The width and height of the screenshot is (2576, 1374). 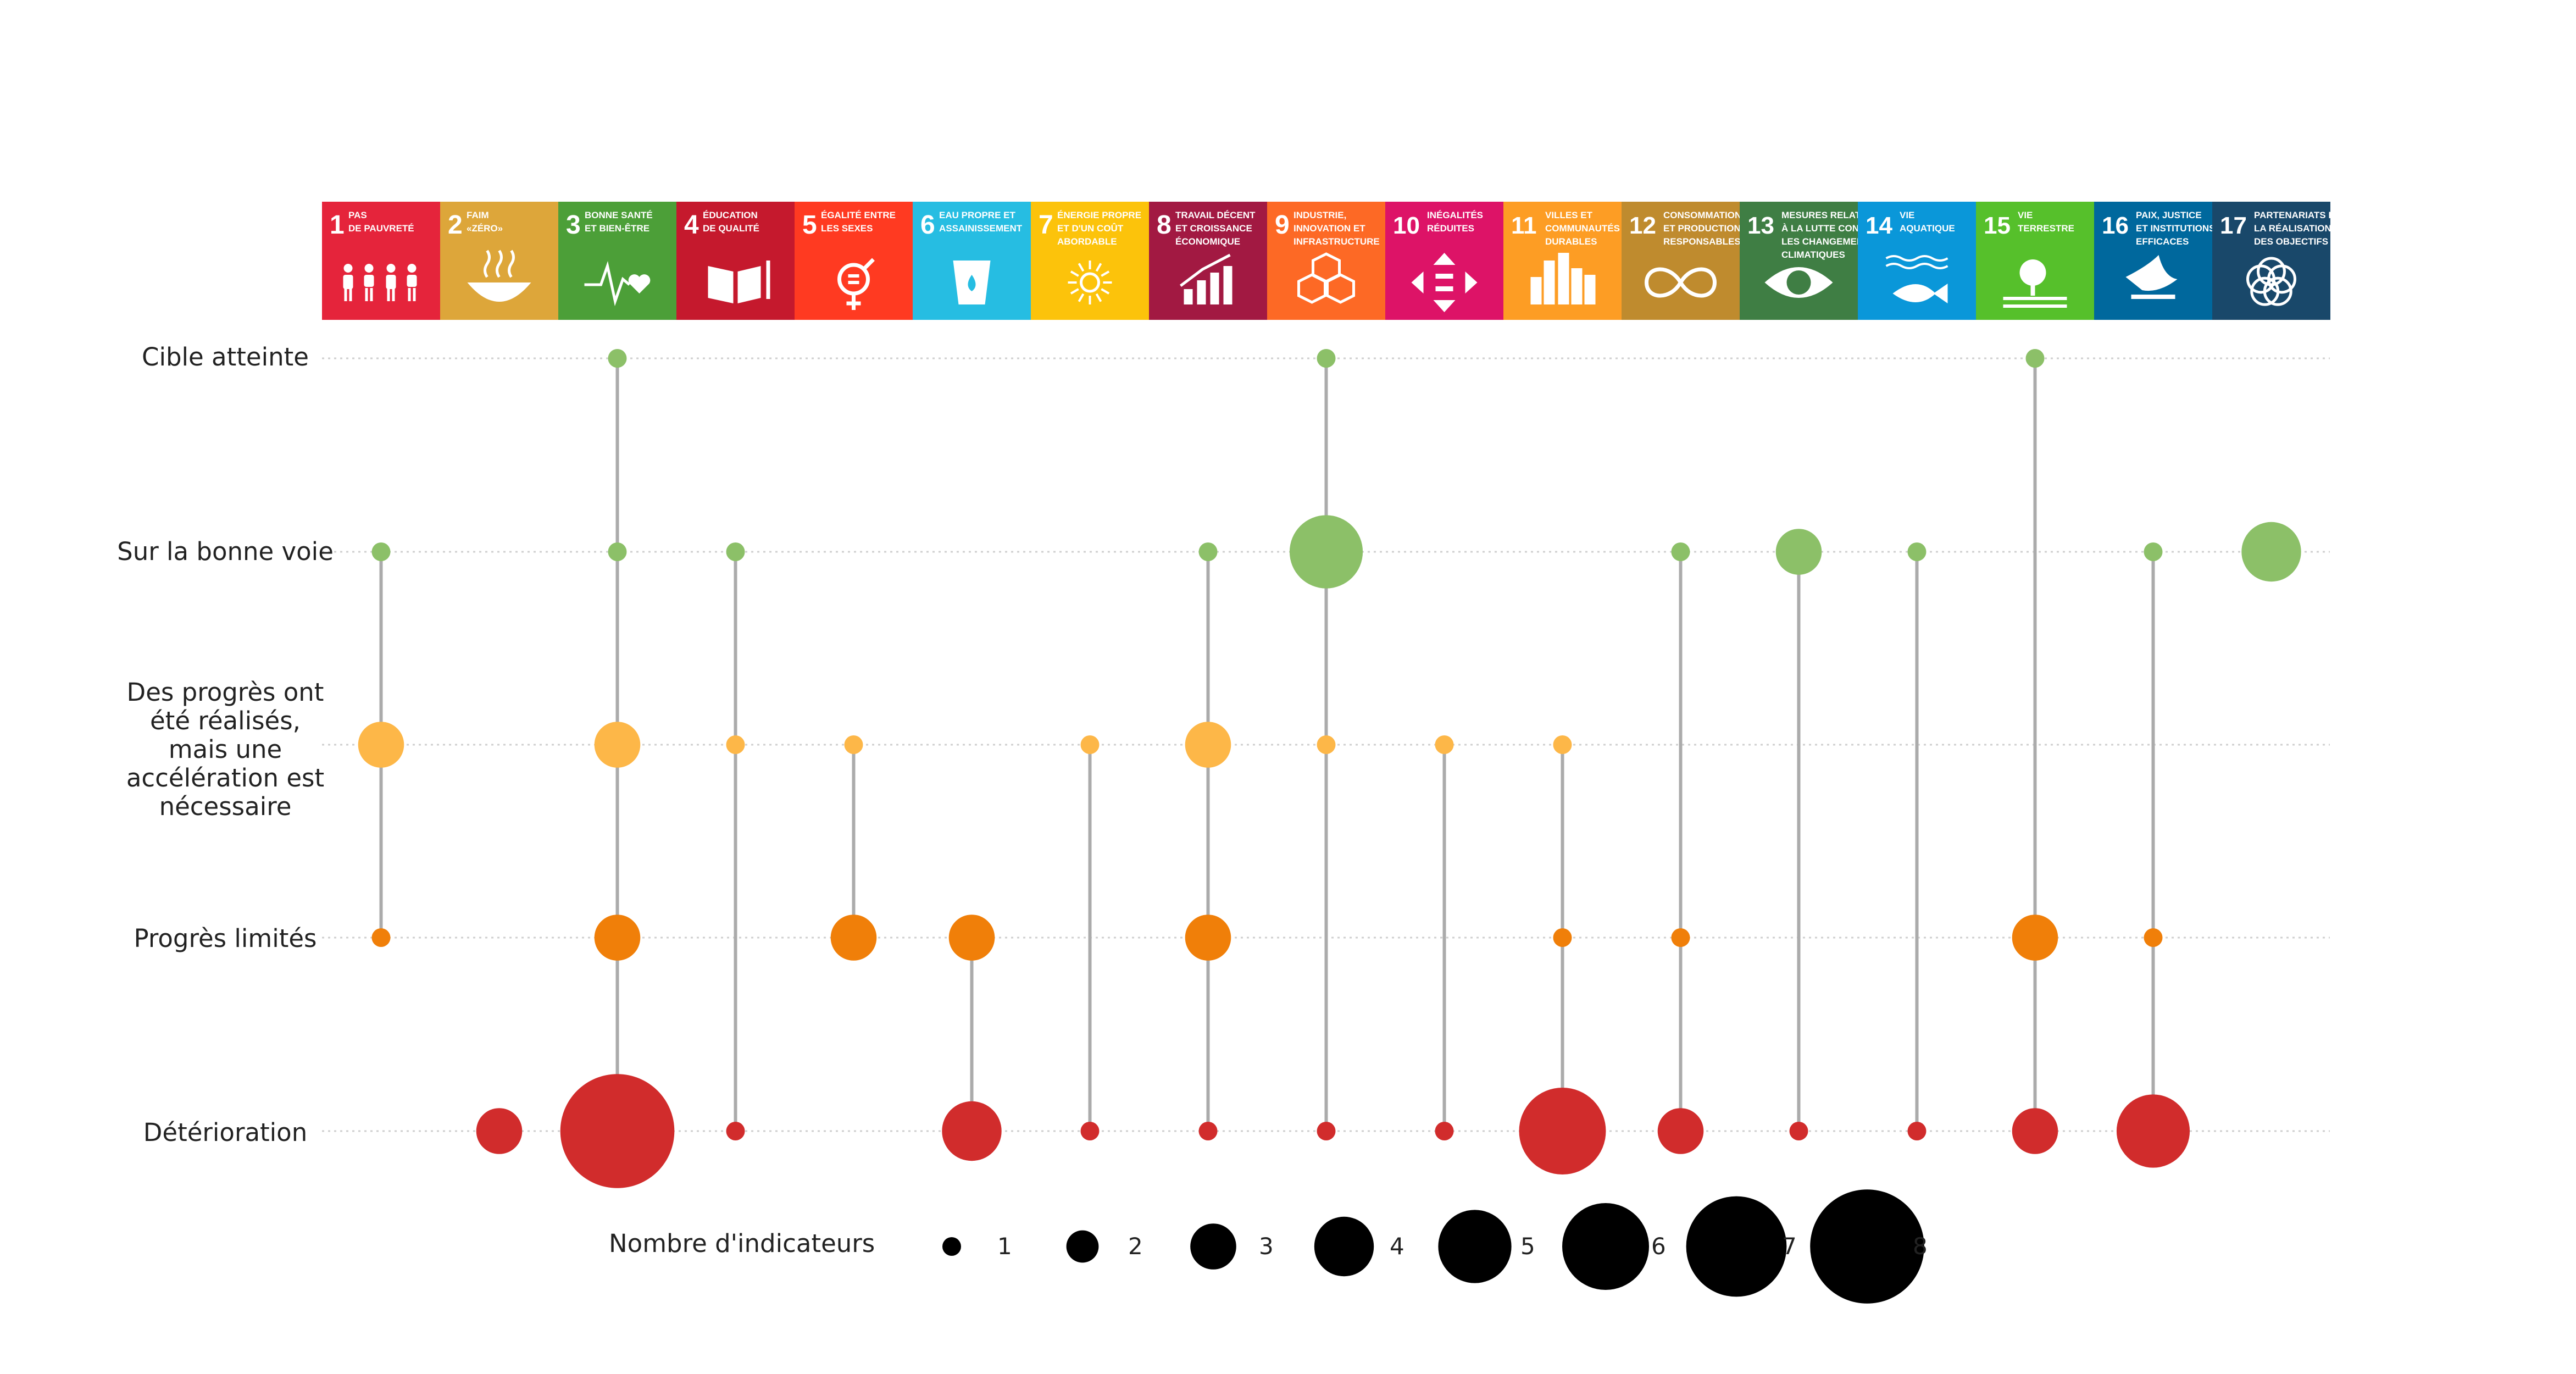 I want to click on point-sdg-17-bonne_voie, so click(x=2271, y=552).